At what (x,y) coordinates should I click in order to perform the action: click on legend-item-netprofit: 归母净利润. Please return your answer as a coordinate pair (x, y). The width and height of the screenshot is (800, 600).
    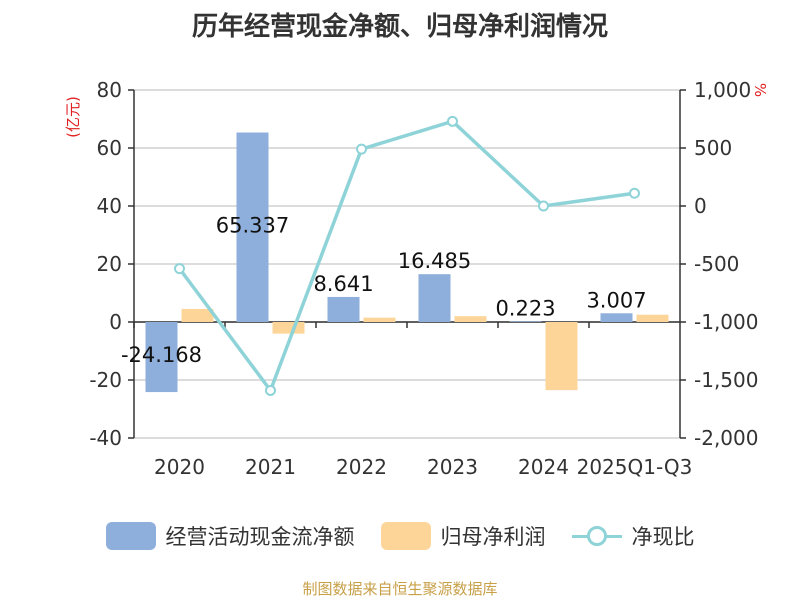
    Looking at the image, I should click on (463, 536).